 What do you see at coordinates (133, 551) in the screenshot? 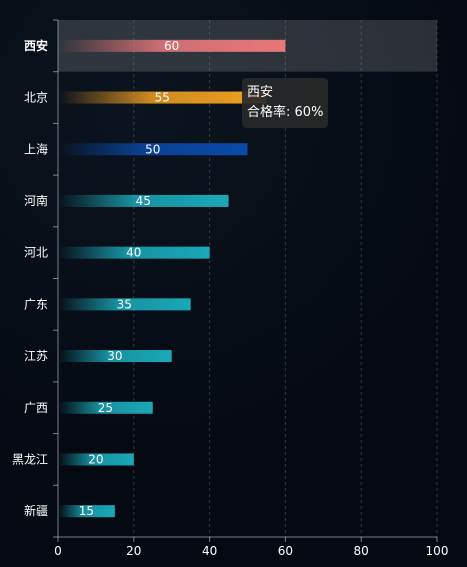
I see `x-tick-label: 20` at bounding box center [133, 551].